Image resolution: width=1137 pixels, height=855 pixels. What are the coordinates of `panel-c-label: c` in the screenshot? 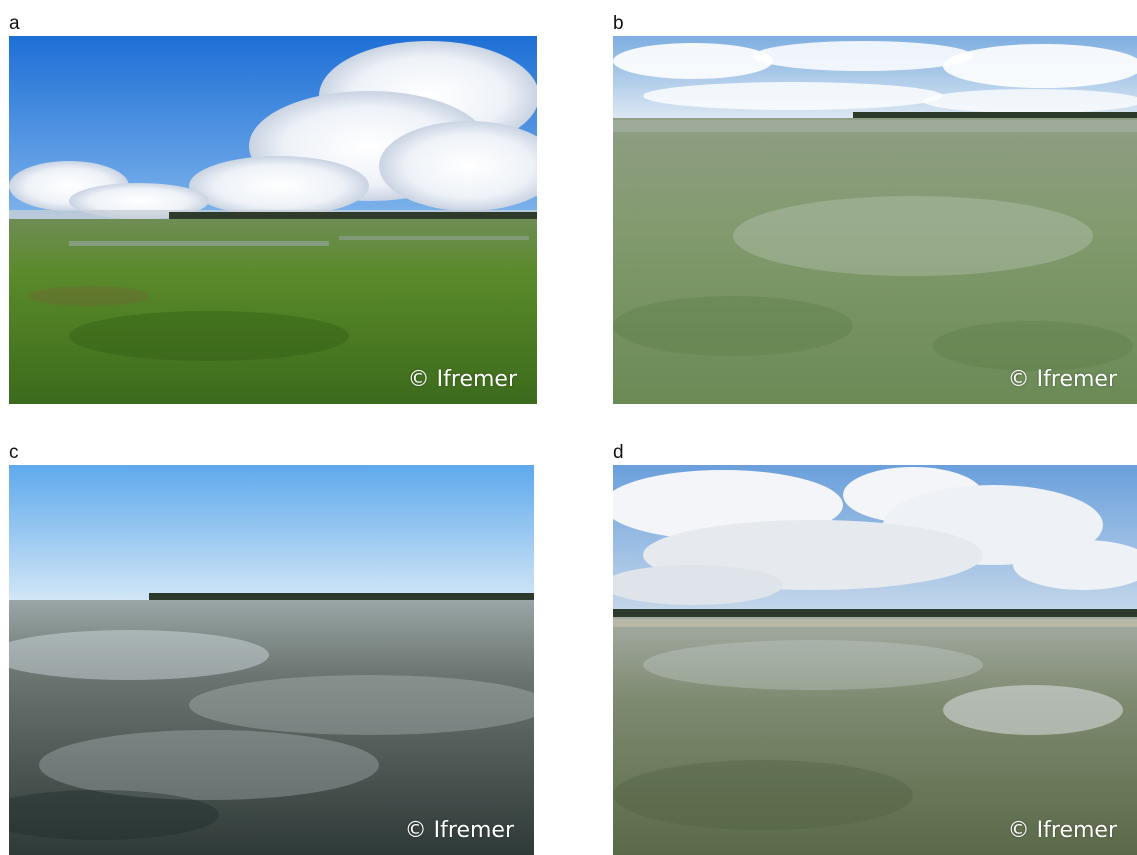 It's located at (14, 452).